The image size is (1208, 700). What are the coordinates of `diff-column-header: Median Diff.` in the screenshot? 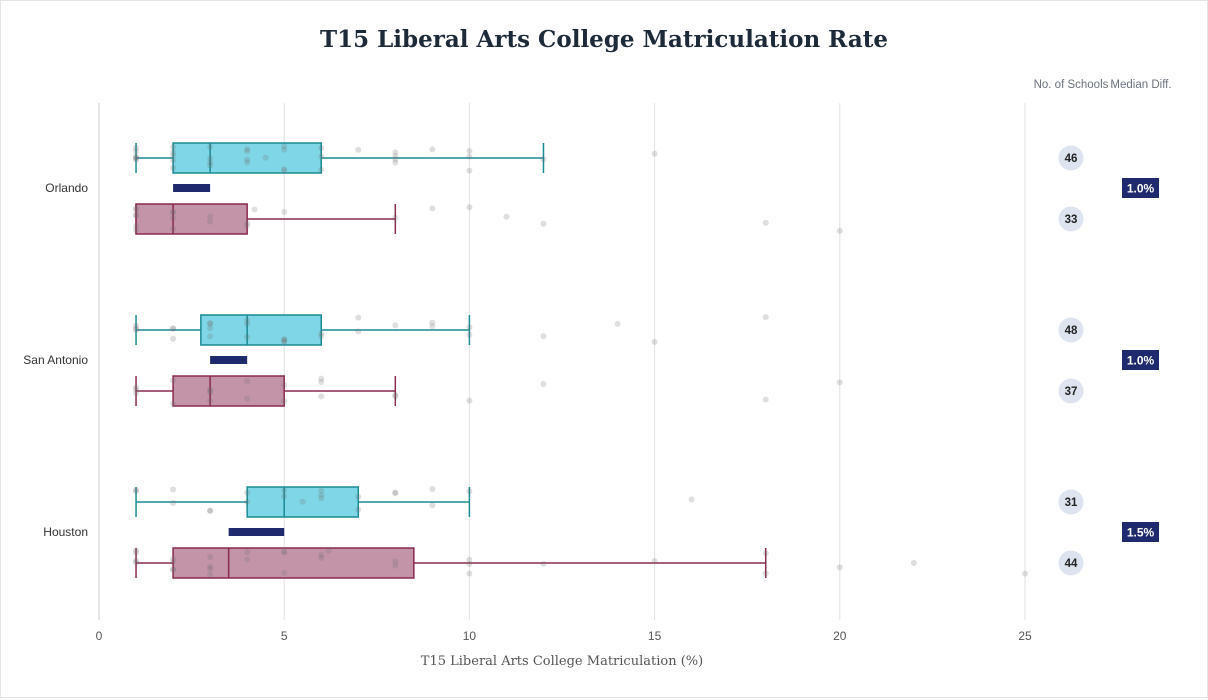 It's located at (1141, 85).